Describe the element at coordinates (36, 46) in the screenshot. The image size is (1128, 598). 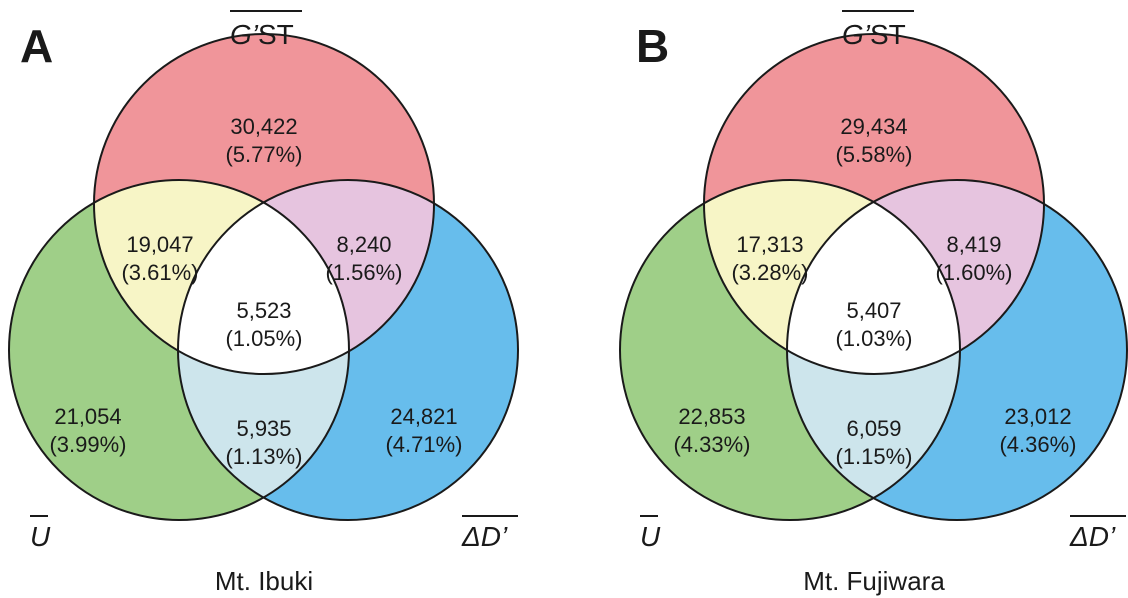
I see `panel-letter: A` at that location.